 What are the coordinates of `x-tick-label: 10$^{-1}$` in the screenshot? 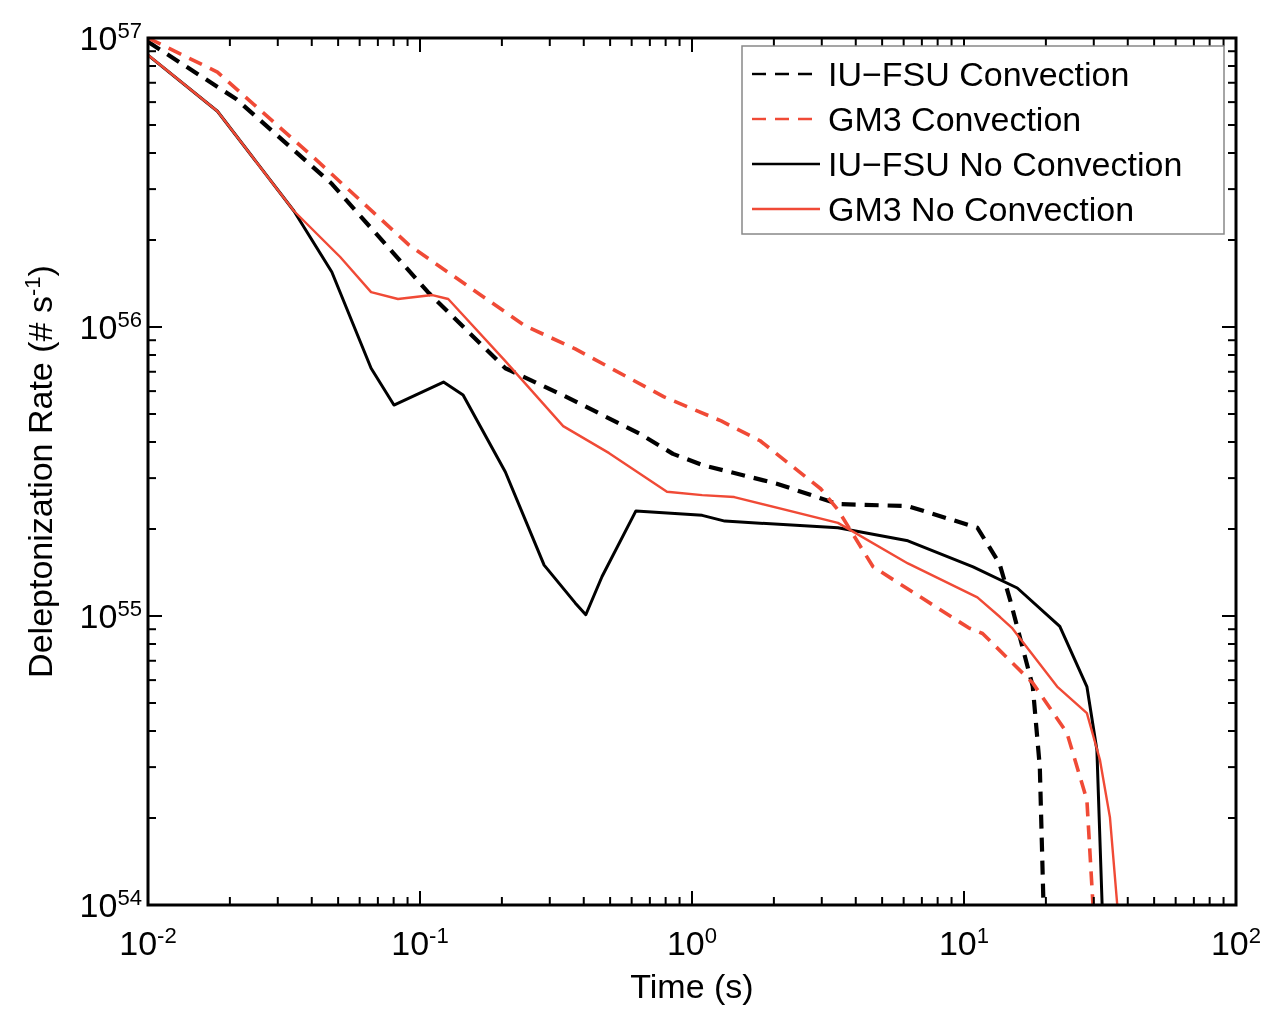 It's located at (420, 942).